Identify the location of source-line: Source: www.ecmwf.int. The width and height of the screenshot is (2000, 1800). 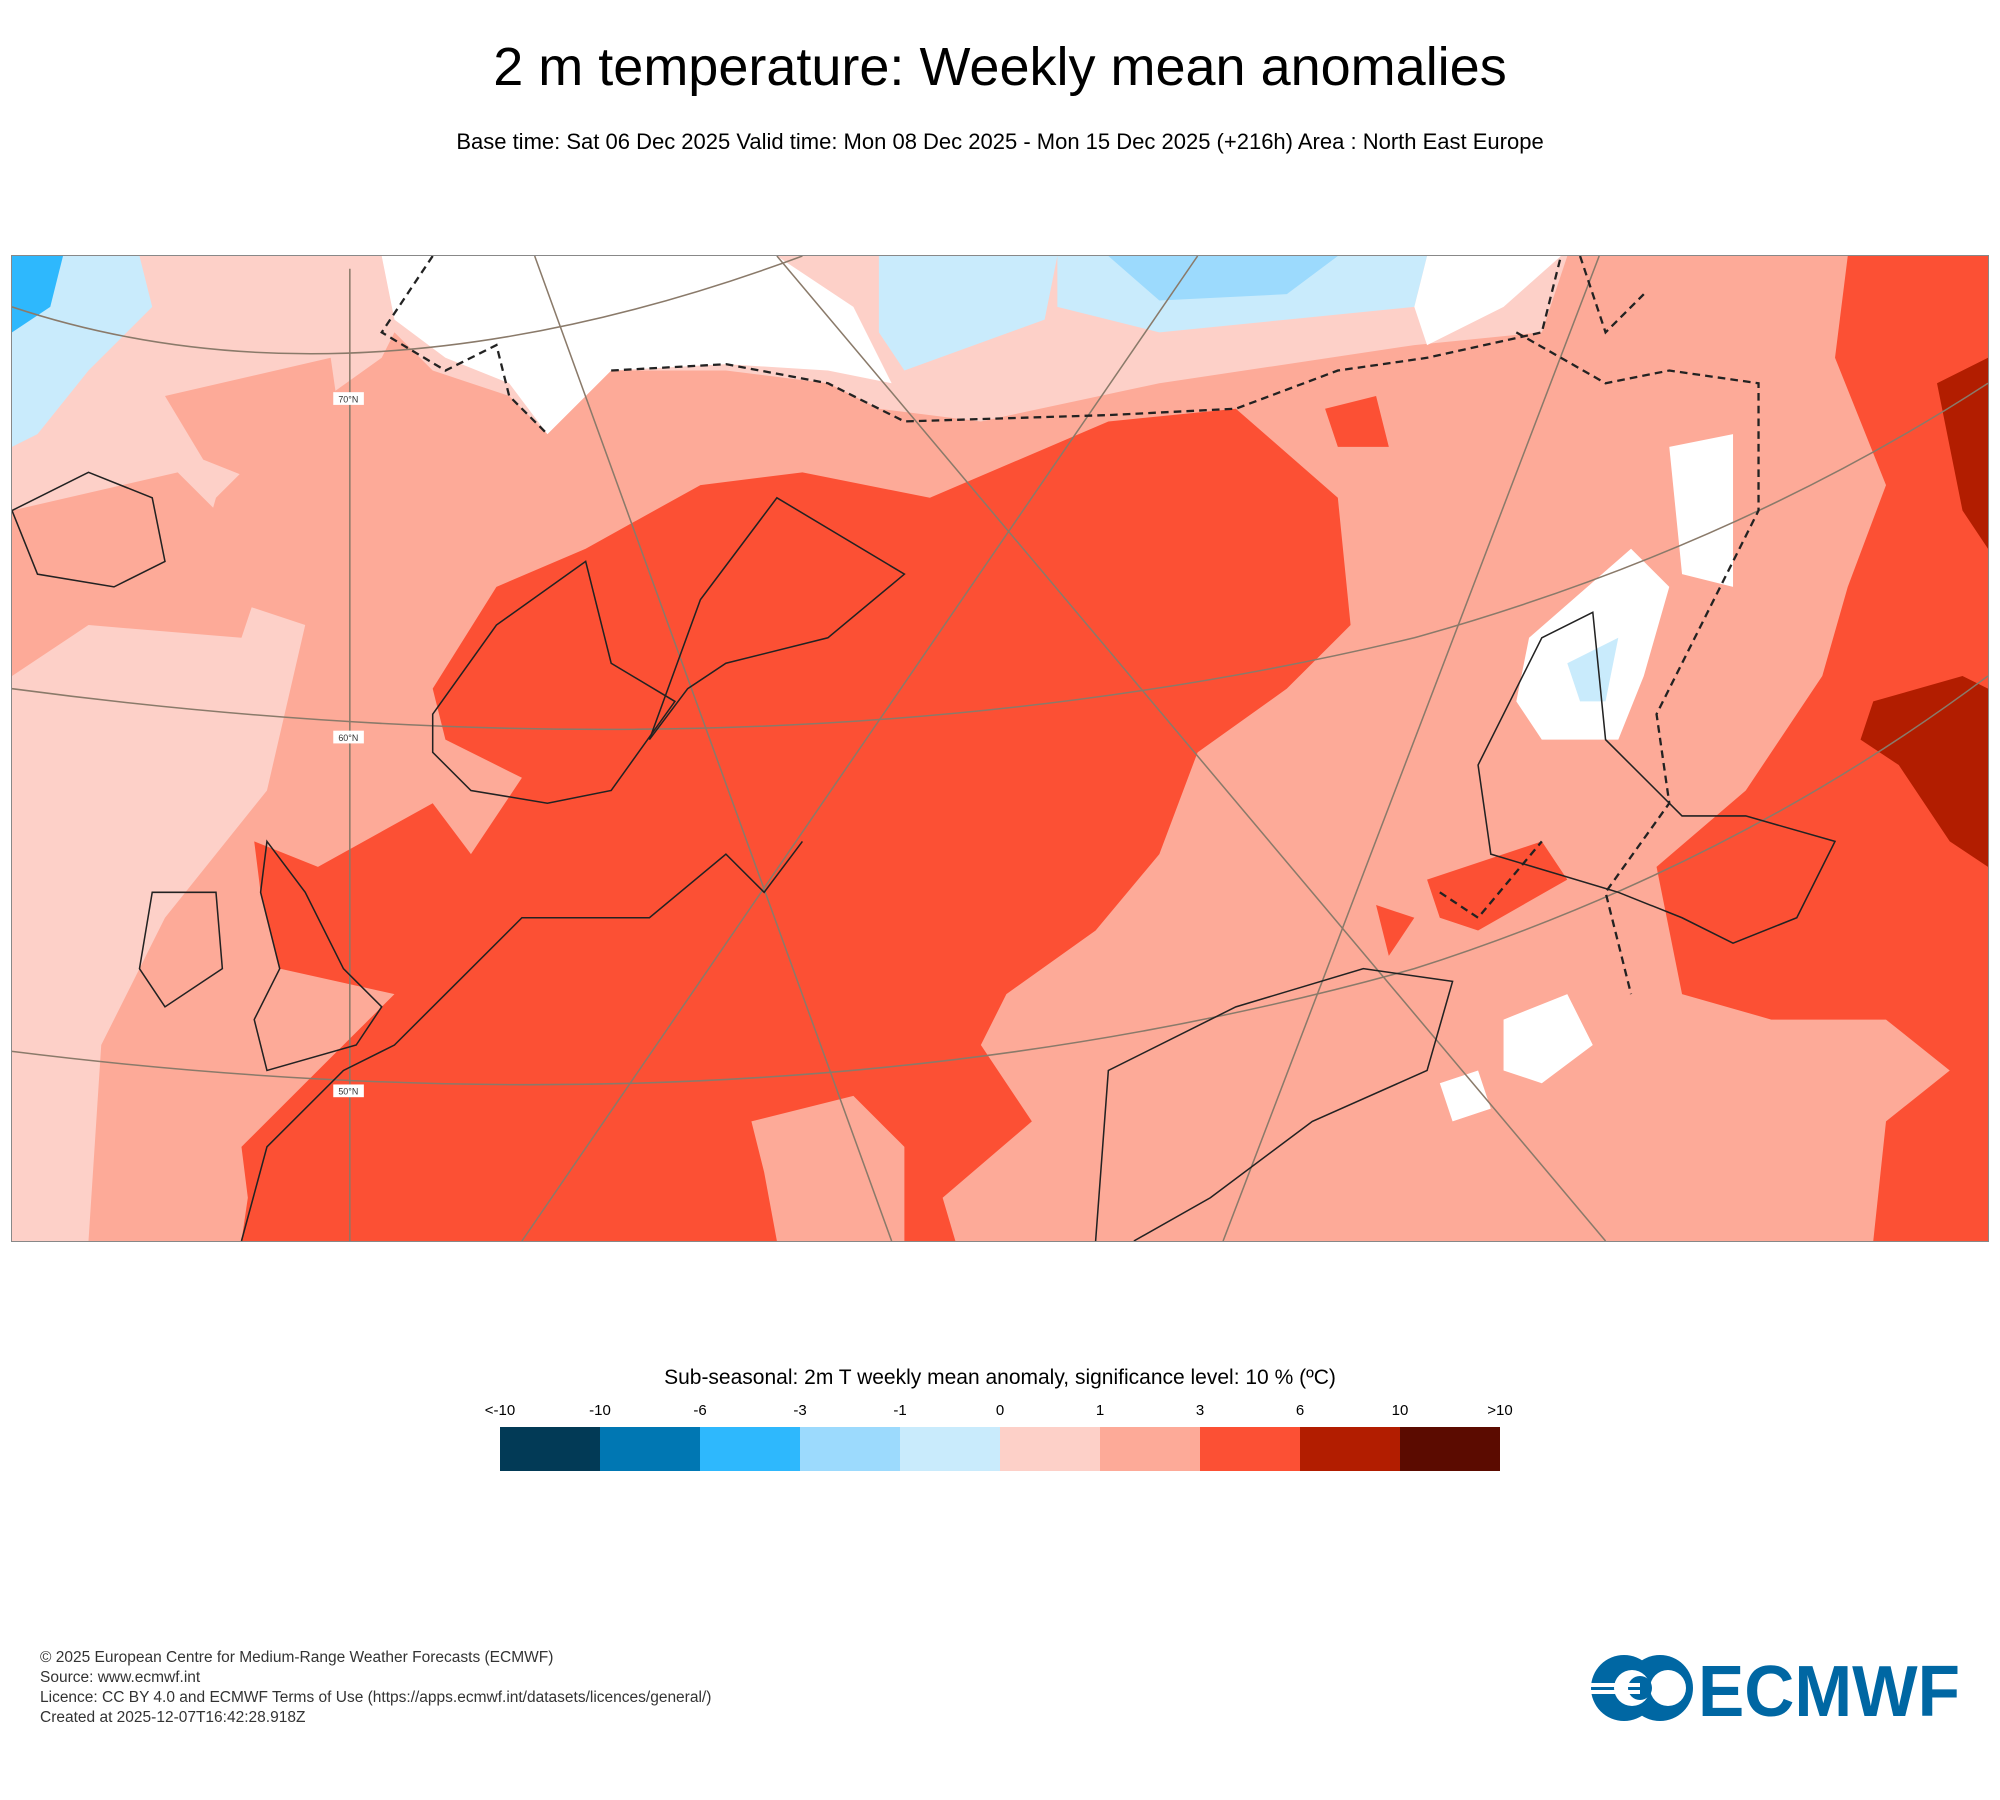
(120, 1677).